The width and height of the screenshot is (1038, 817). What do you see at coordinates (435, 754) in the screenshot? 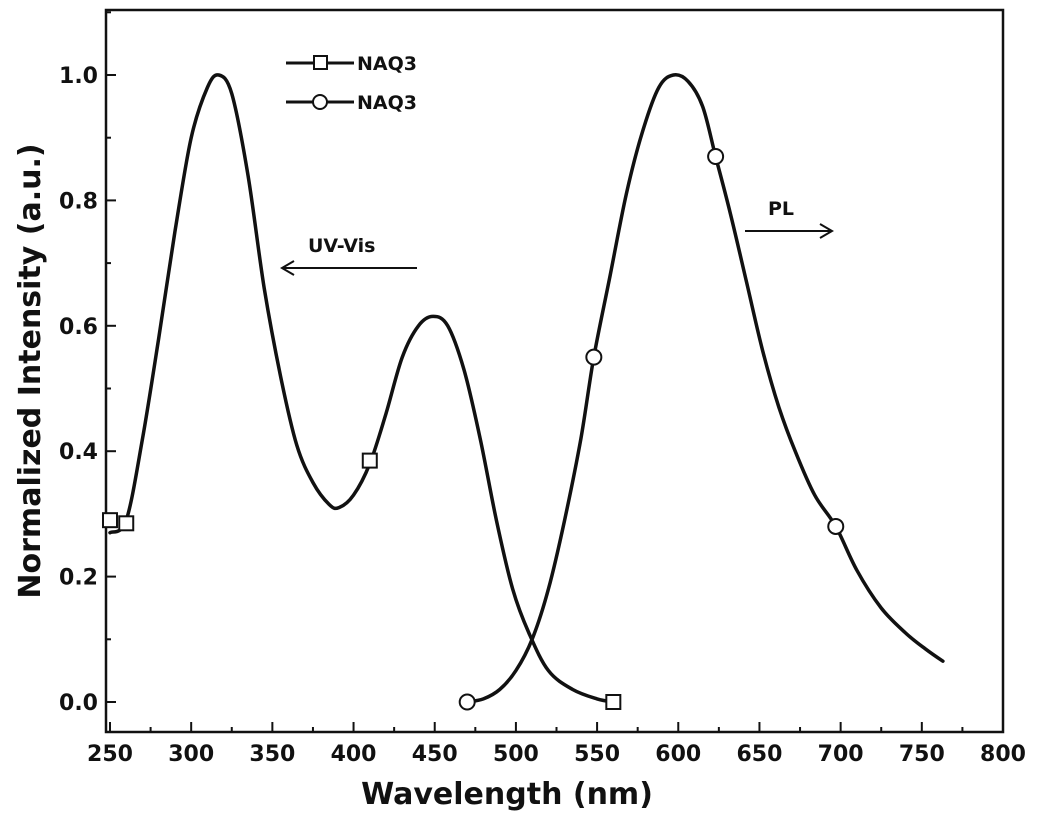
I see `x-tick-label: 450` at bounding box center [435, 754].